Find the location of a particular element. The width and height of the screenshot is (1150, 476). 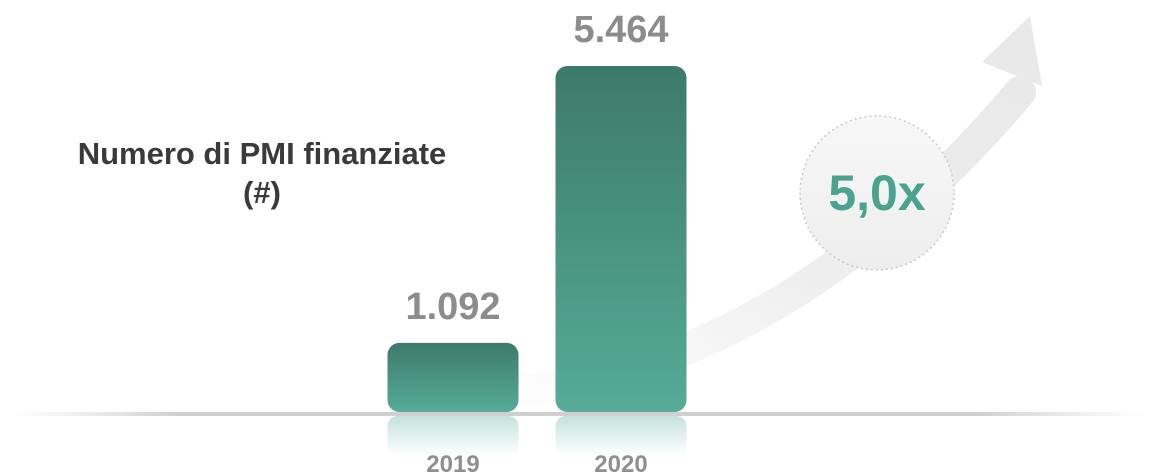

growth-arrow-head is located at coordinates (1012, 51).